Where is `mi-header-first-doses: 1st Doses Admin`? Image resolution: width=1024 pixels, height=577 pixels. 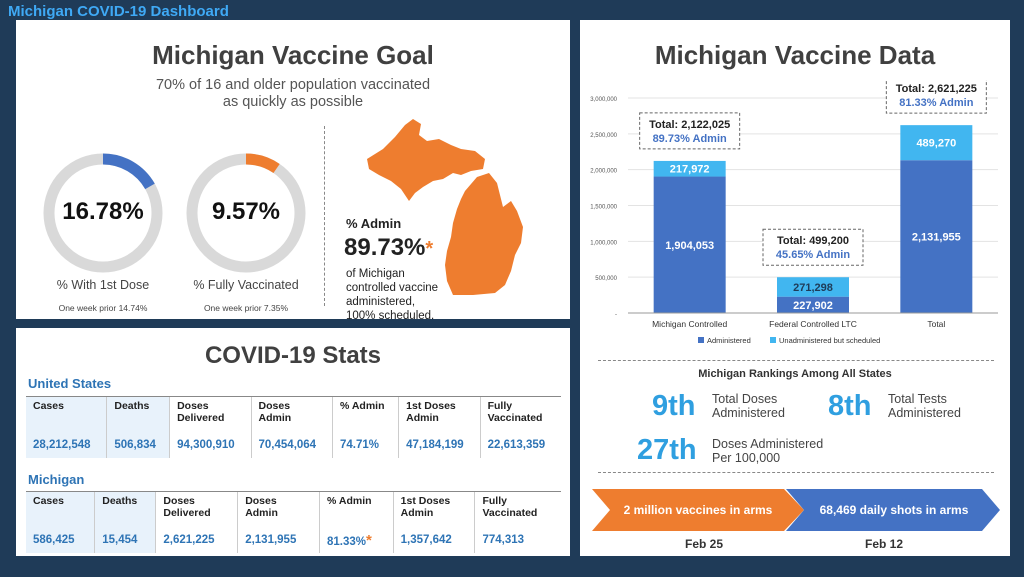
mi-header-first-doses: 1st Doses Admin is located at coordinates (433, 509).